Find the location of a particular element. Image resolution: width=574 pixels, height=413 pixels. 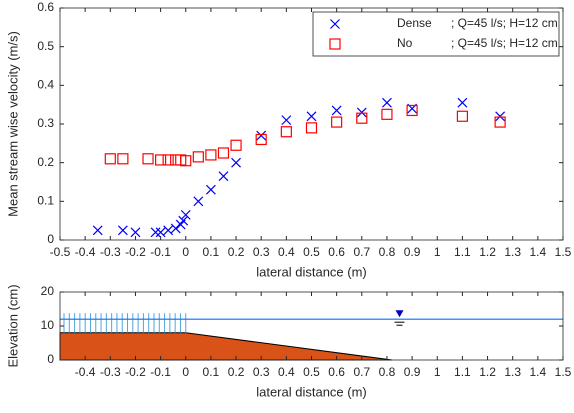

legend-box is located at coordinates (436, 34).